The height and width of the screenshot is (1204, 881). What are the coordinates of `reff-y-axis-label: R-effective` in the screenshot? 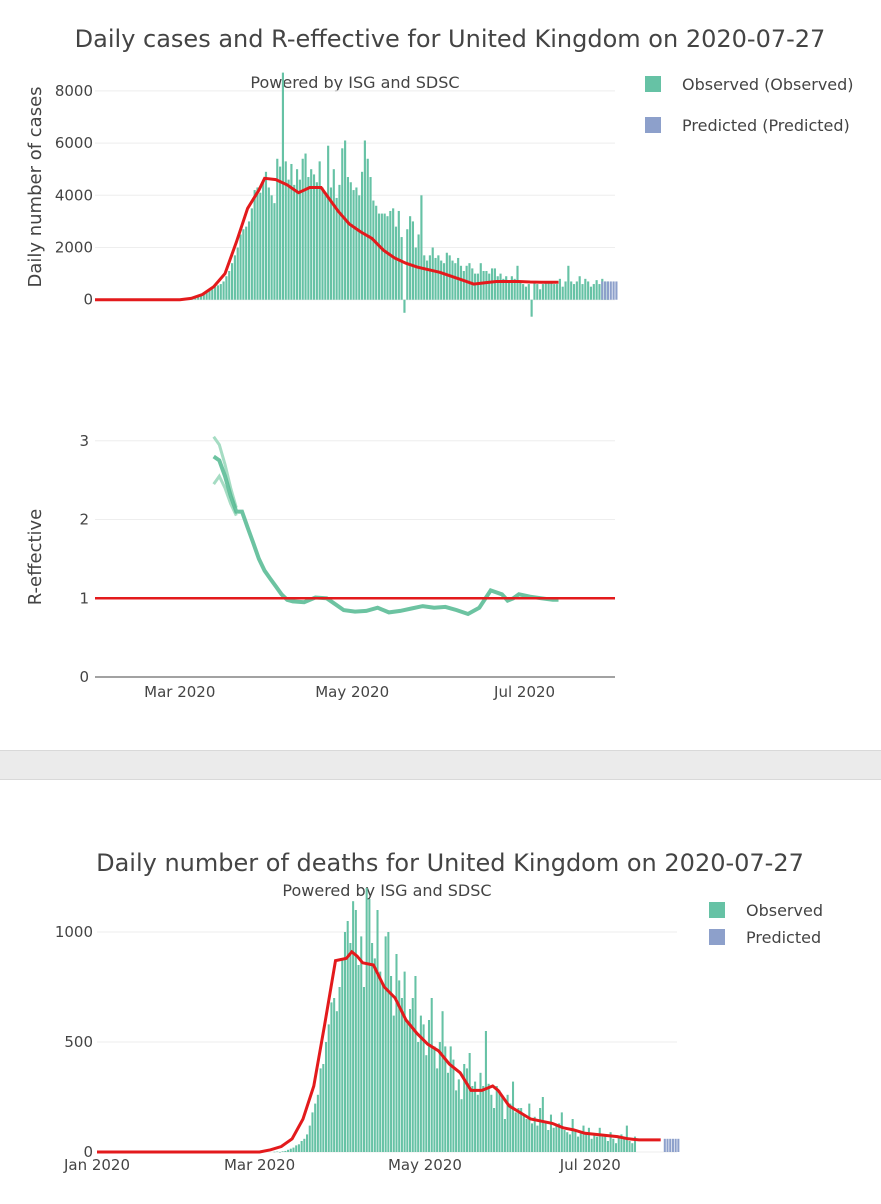 It's located at (35, 557).